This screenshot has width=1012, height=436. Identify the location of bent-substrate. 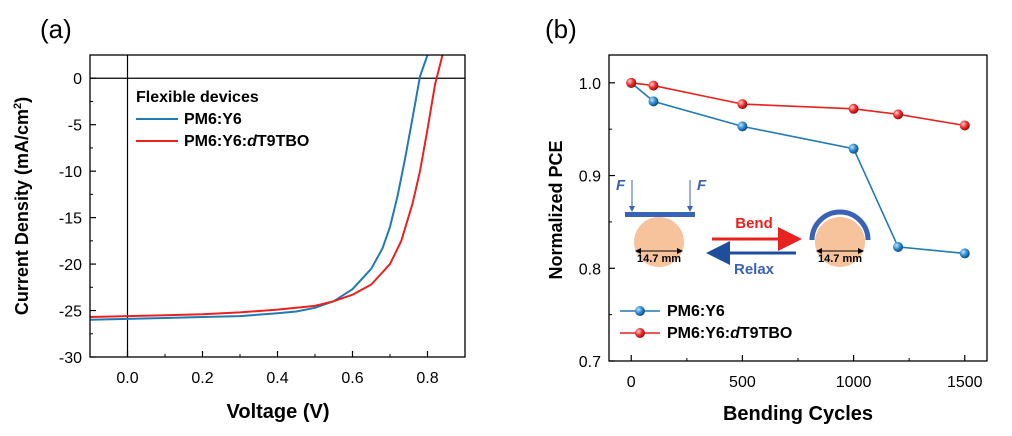
(840, 225).